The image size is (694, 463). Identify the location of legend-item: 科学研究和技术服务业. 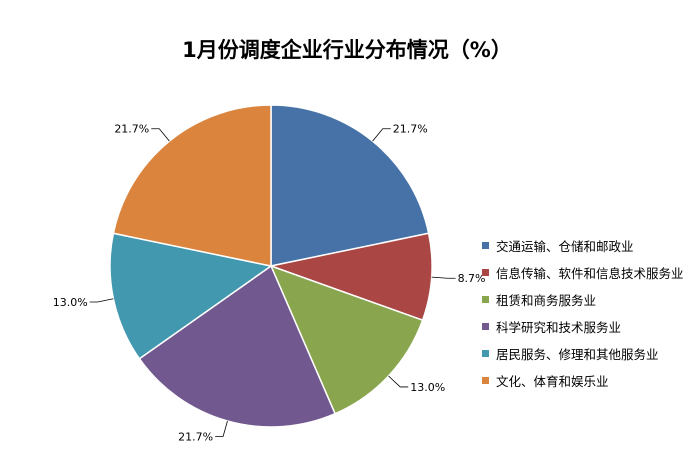
(583, 326).